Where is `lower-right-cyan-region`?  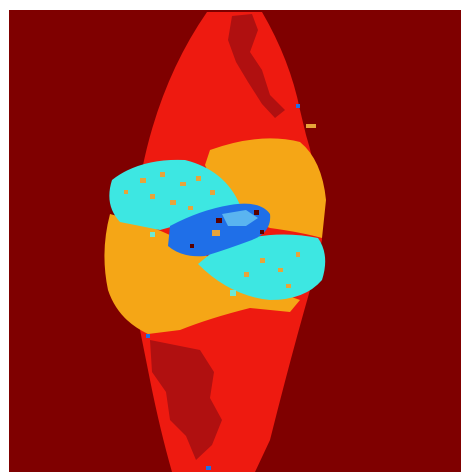 lower-right-cyan-region is located at coordinates (262, 267).